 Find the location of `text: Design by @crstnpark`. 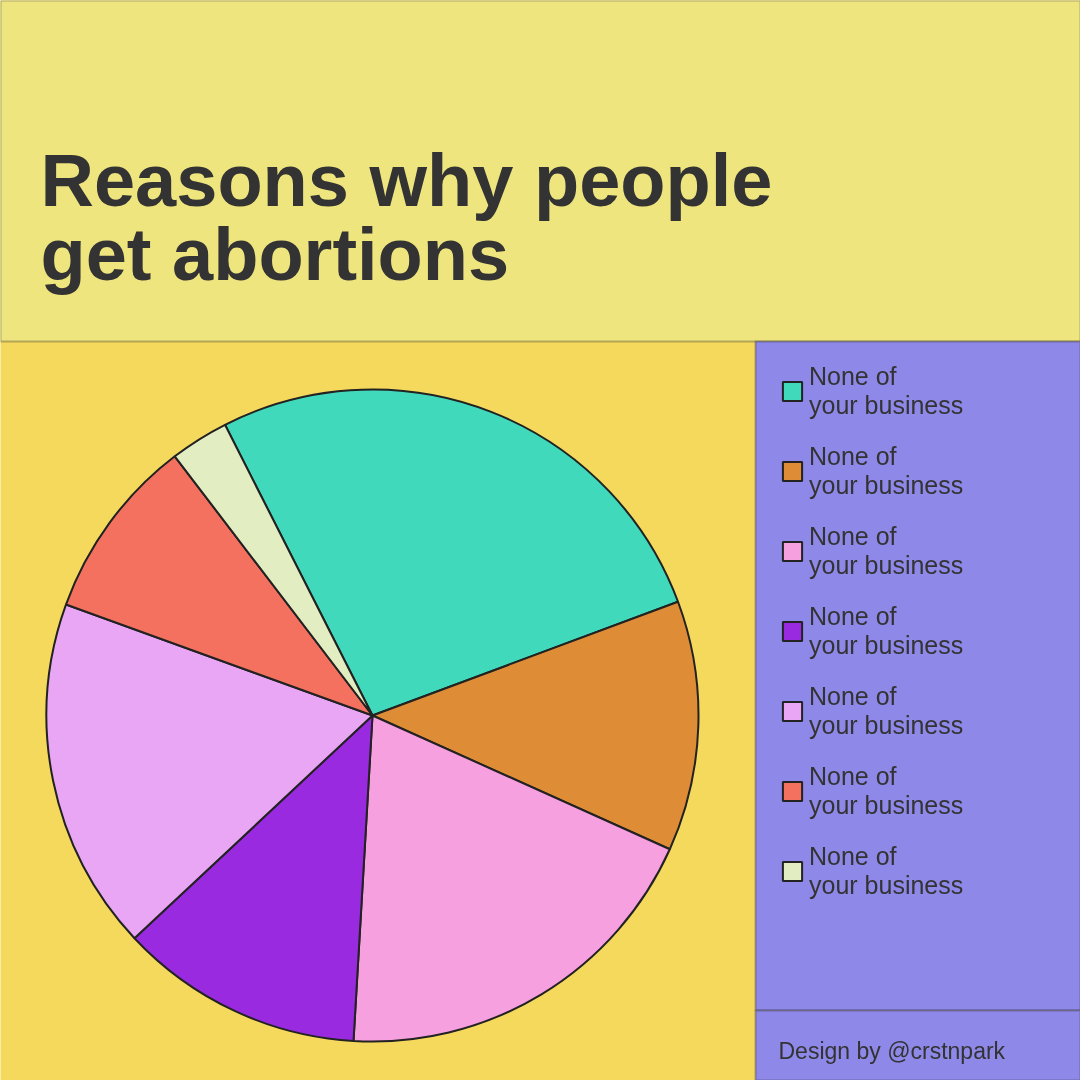

text: Design by @crstnpark is located at coordinates (892, 1050).